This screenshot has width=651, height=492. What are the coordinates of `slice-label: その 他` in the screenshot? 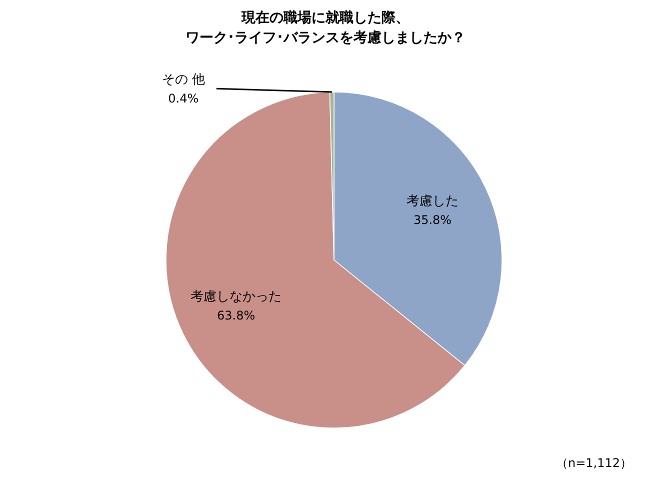 It's located at (183, 80).